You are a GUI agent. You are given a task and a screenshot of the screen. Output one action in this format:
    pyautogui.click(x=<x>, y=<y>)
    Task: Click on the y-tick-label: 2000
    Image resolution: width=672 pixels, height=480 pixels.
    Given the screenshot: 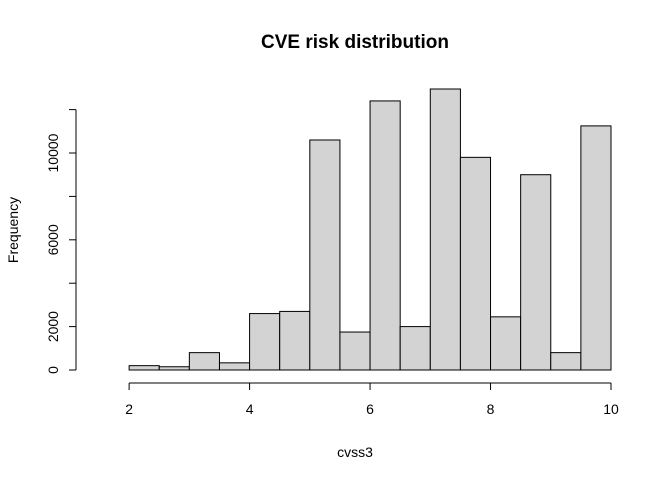 What is the action you would take?
    pyautogui.click(x=53, y=326)
    